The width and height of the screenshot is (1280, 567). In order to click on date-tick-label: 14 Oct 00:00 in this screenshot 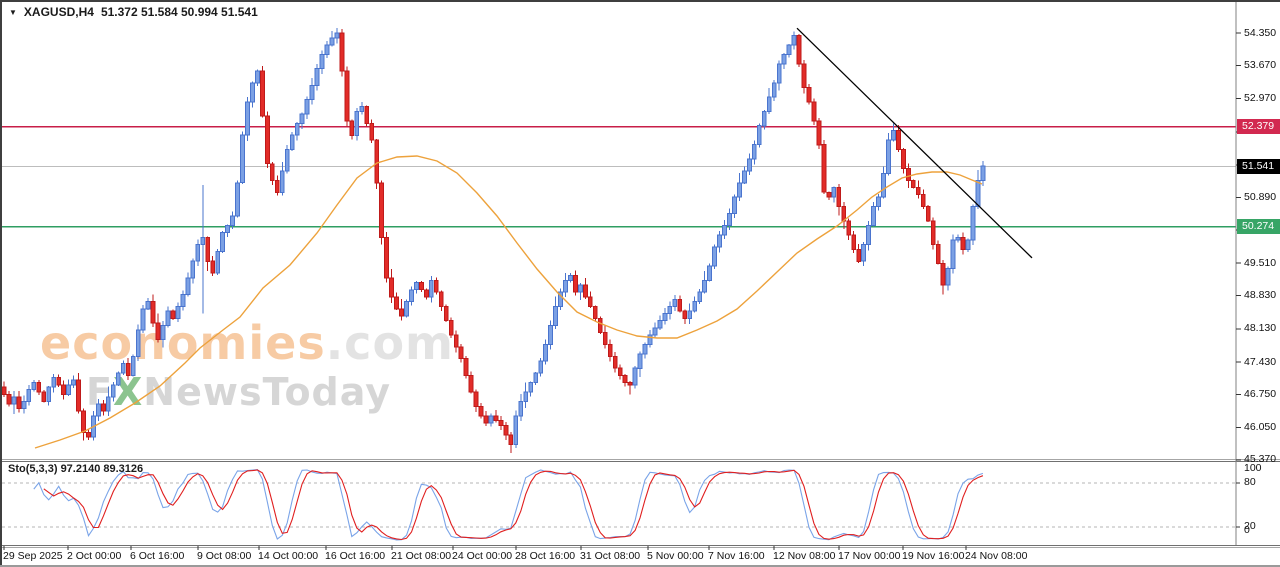, I will do `click(288, 556)`.